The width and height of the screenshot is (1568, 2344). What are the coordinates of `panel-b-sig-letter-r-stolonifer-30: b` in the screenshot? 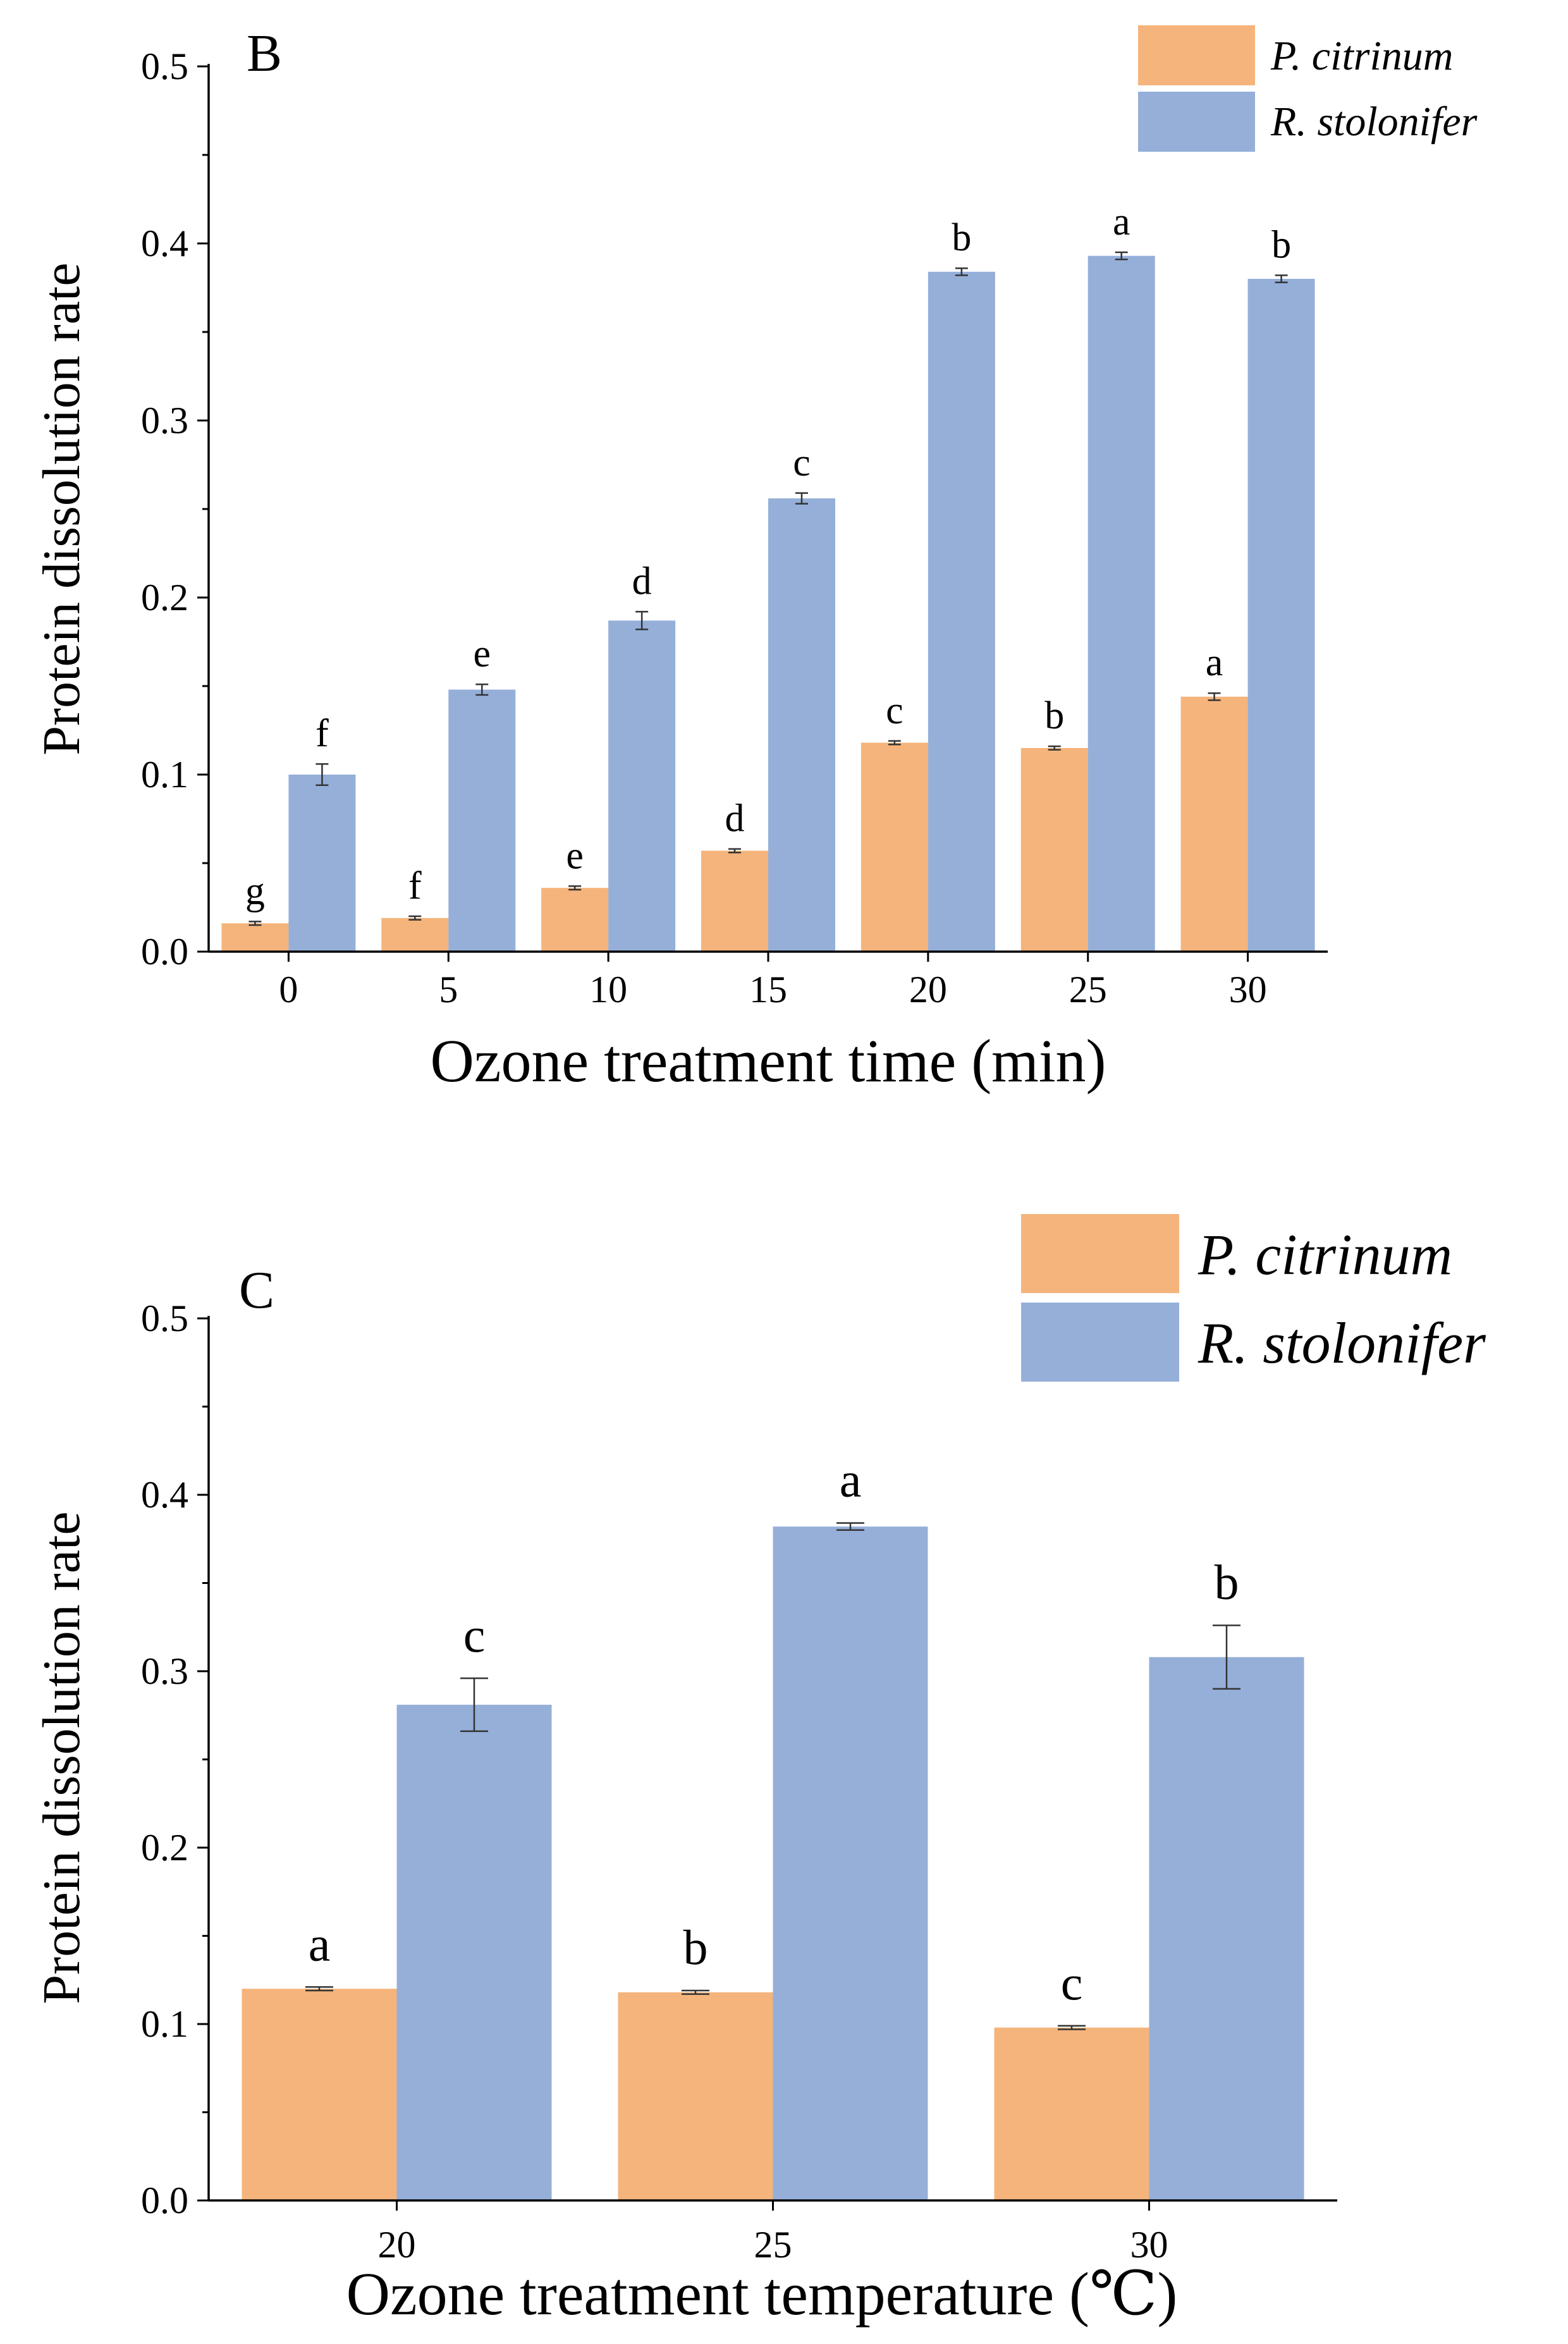 It's located at (1281, 244).